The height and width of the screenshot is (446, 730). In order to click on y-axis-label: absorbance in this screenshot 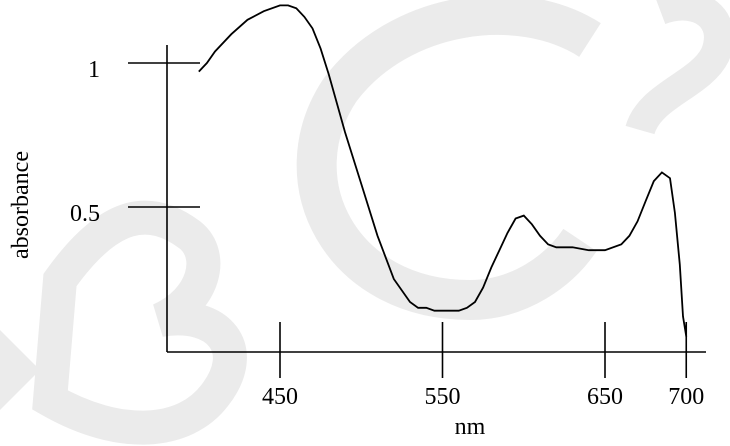, I will do `click(21, 205)`.